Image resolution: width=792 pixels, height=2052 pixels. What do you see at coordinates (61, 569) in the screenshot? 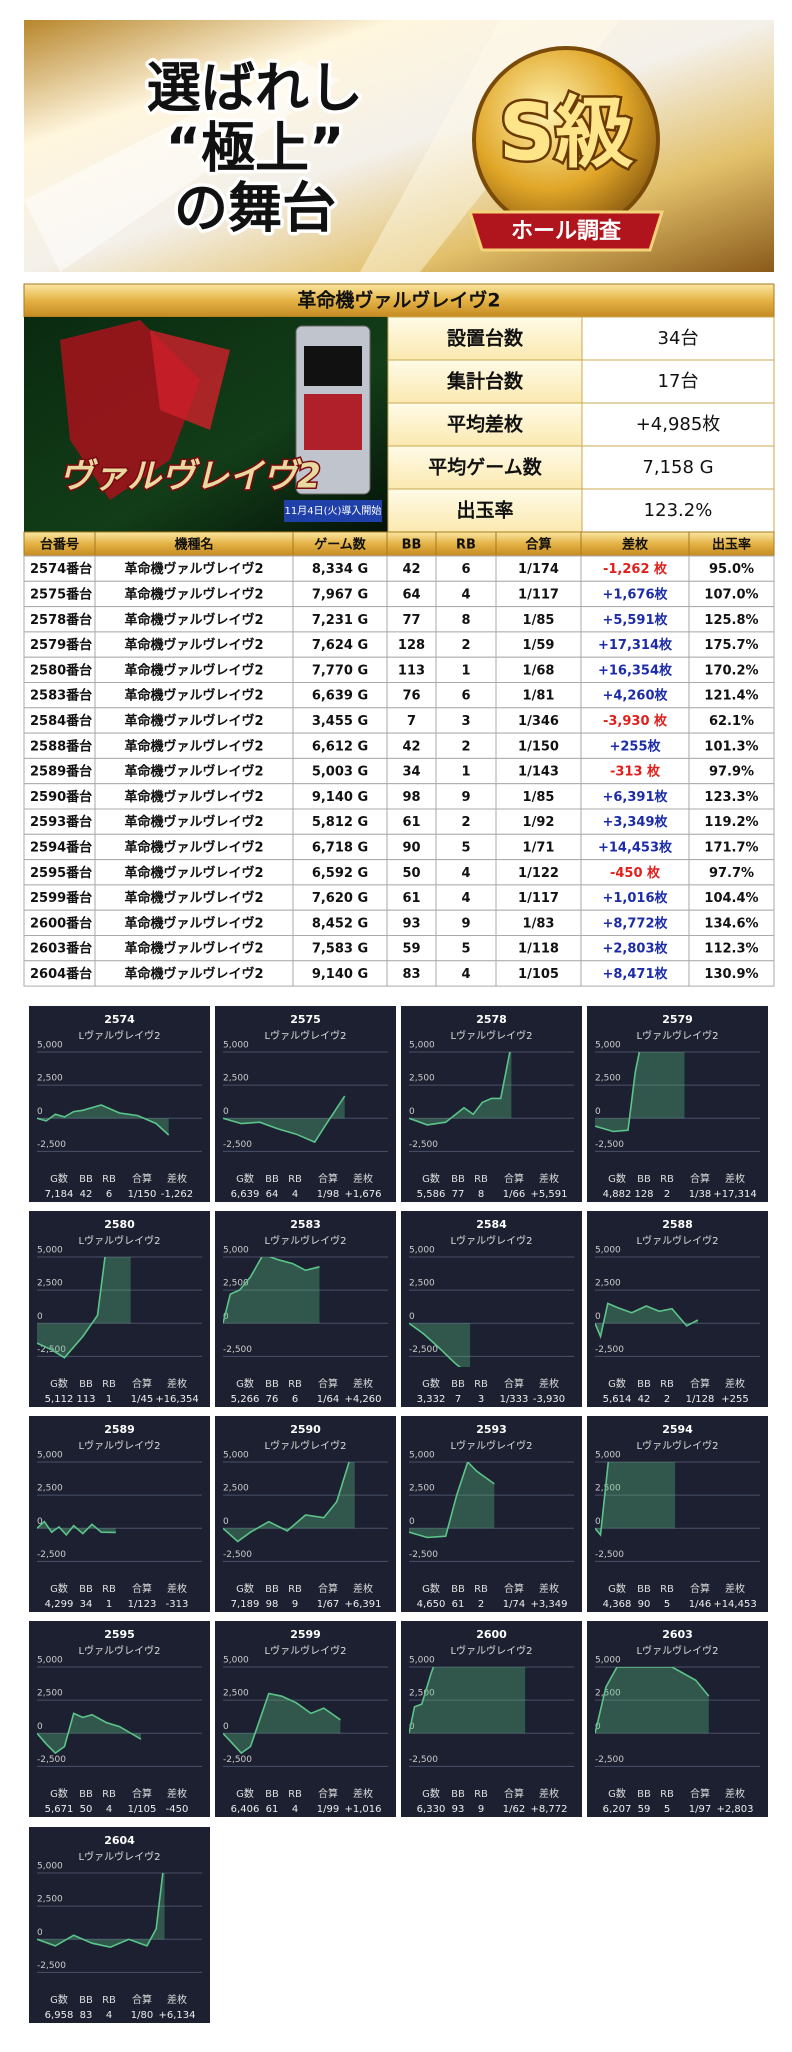
I see `table-text: 2574番台` at bounding box center [61, 569].